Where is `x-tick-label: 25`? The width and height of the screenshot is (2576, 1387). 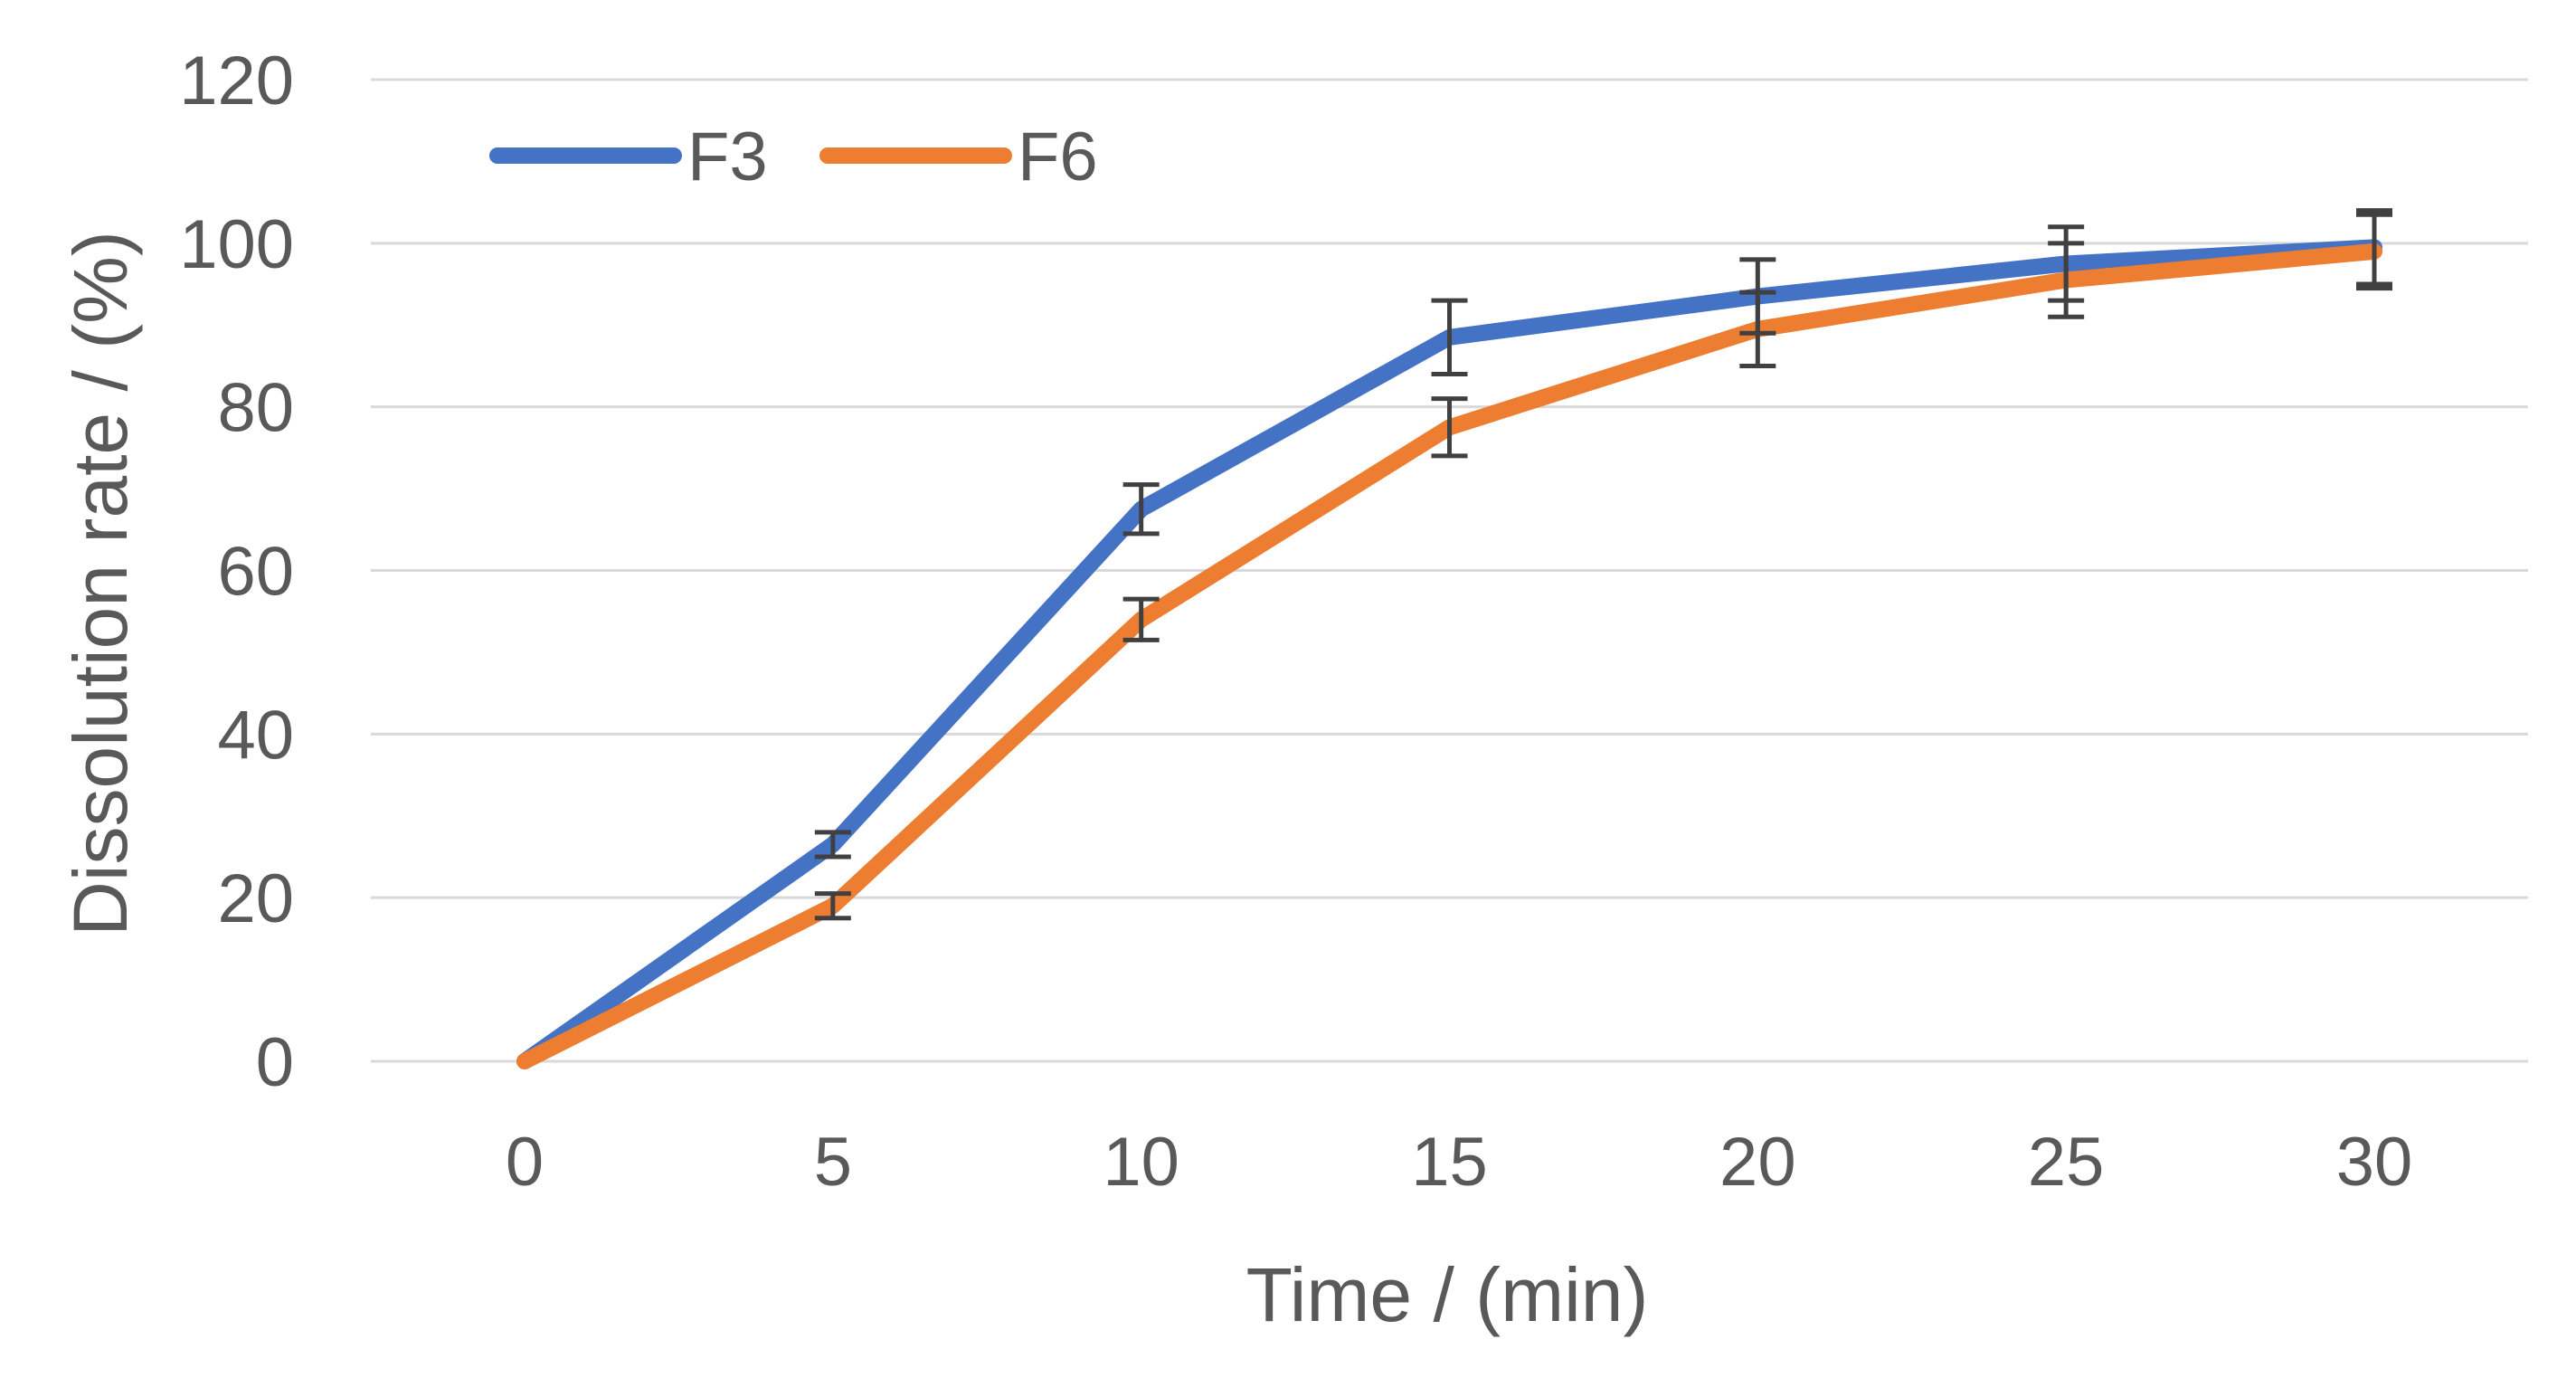
x-tick-label: 25 is located at coordinates (2066, 1162).